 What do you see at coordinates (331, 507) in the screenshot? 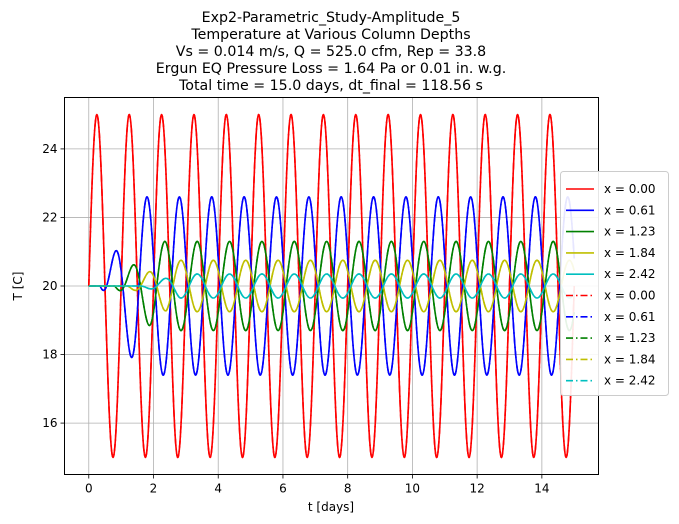
I see `x-axis-label: t [days]` at bounding box center [331, 507].